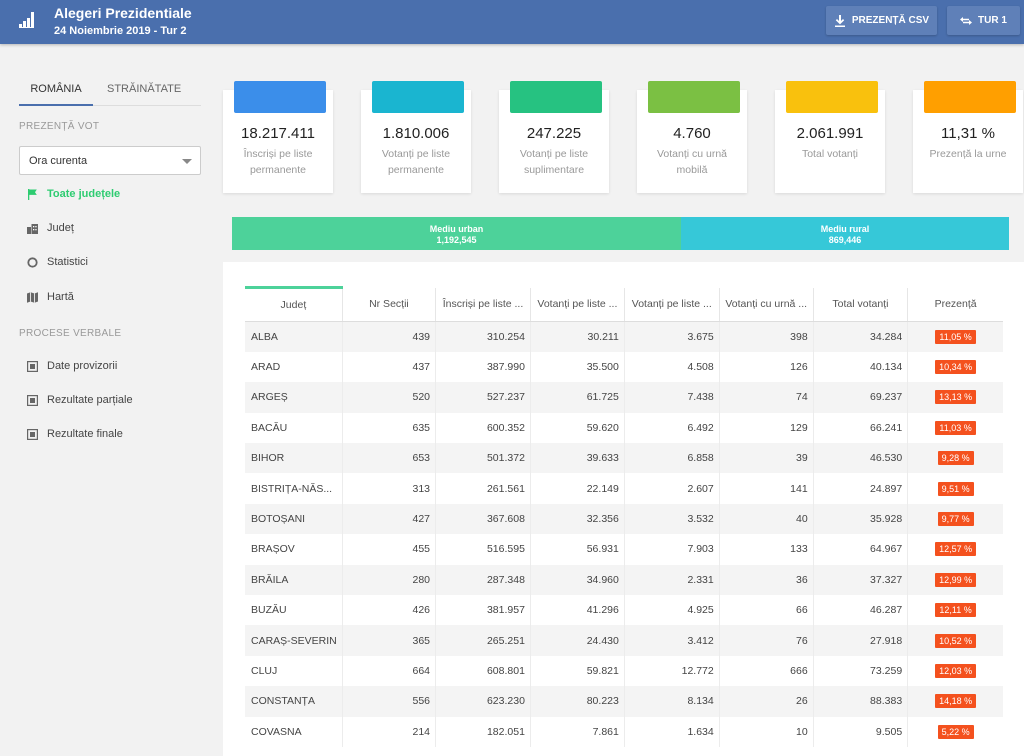 This screenshot has height=756, width=1024. Describe the element at coordinates (861, 519) in the screenshot. I see `table-cell: 35.928` at that location.